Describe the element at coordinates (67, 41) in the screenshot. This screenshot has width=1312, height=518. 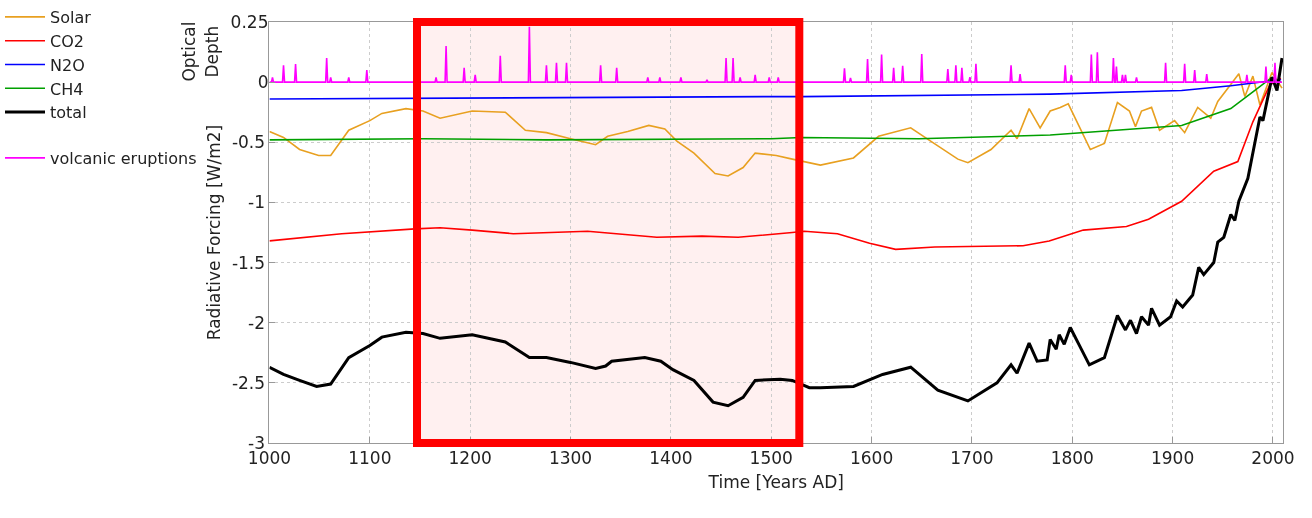
I see `legend-label: CO2` at that location.